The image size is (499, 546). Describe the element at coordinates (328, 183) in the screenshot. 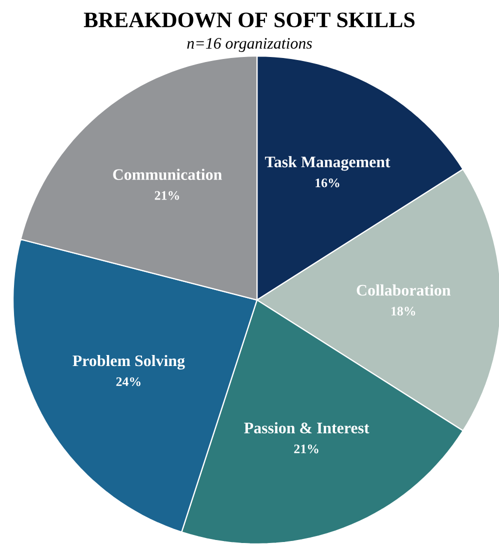

I see `data-label: 16%` at that location.